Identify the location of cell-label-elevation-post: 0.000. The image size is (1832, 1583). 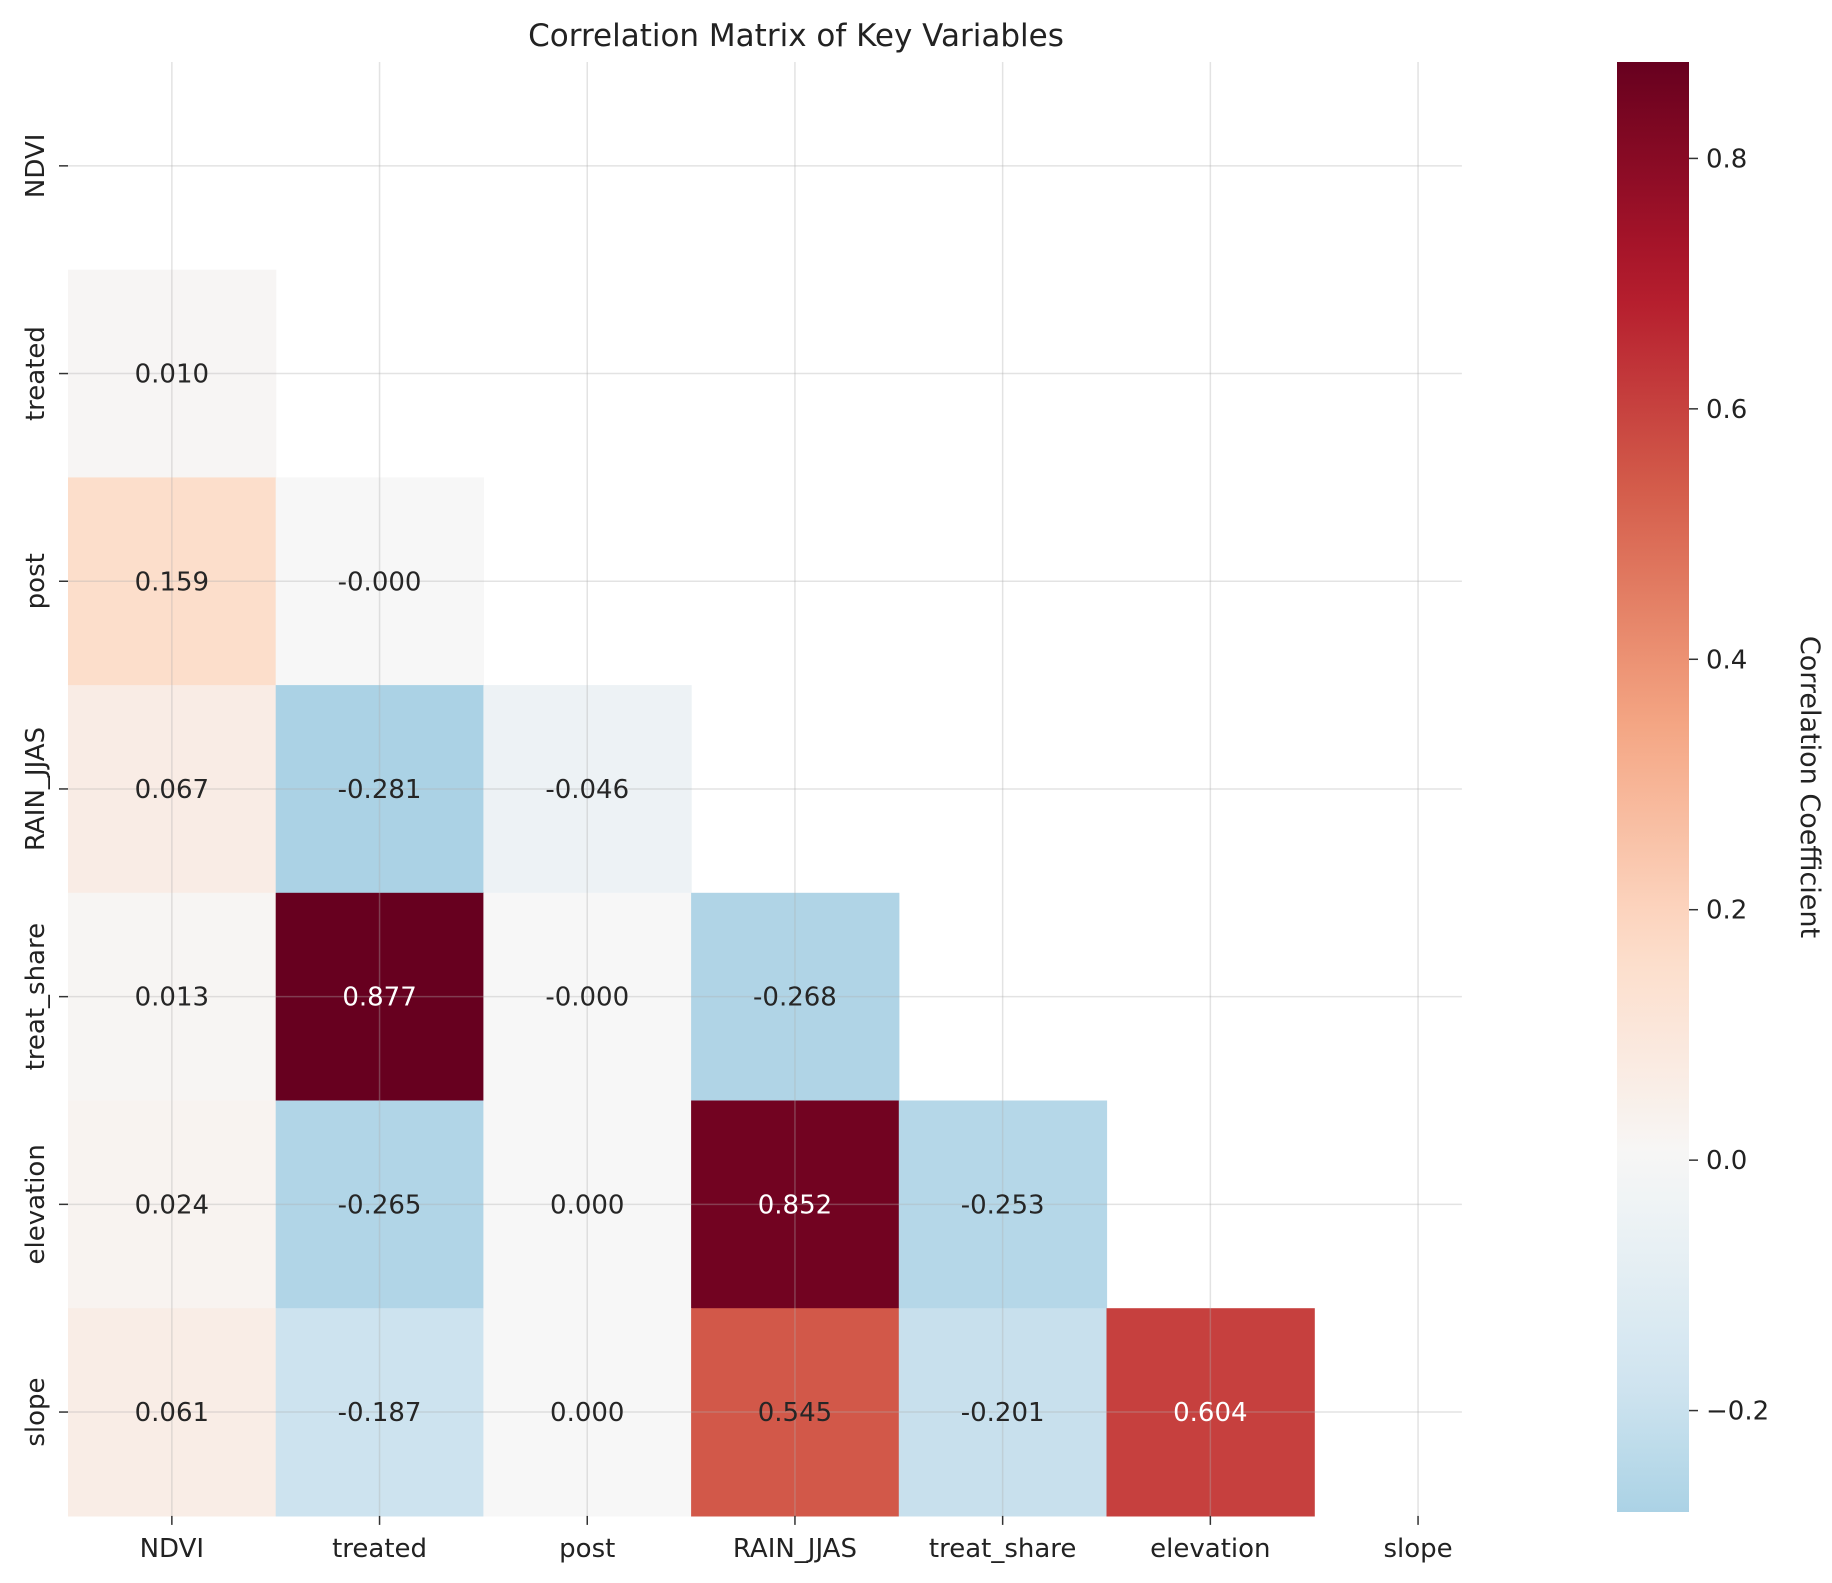
(587, 1205).